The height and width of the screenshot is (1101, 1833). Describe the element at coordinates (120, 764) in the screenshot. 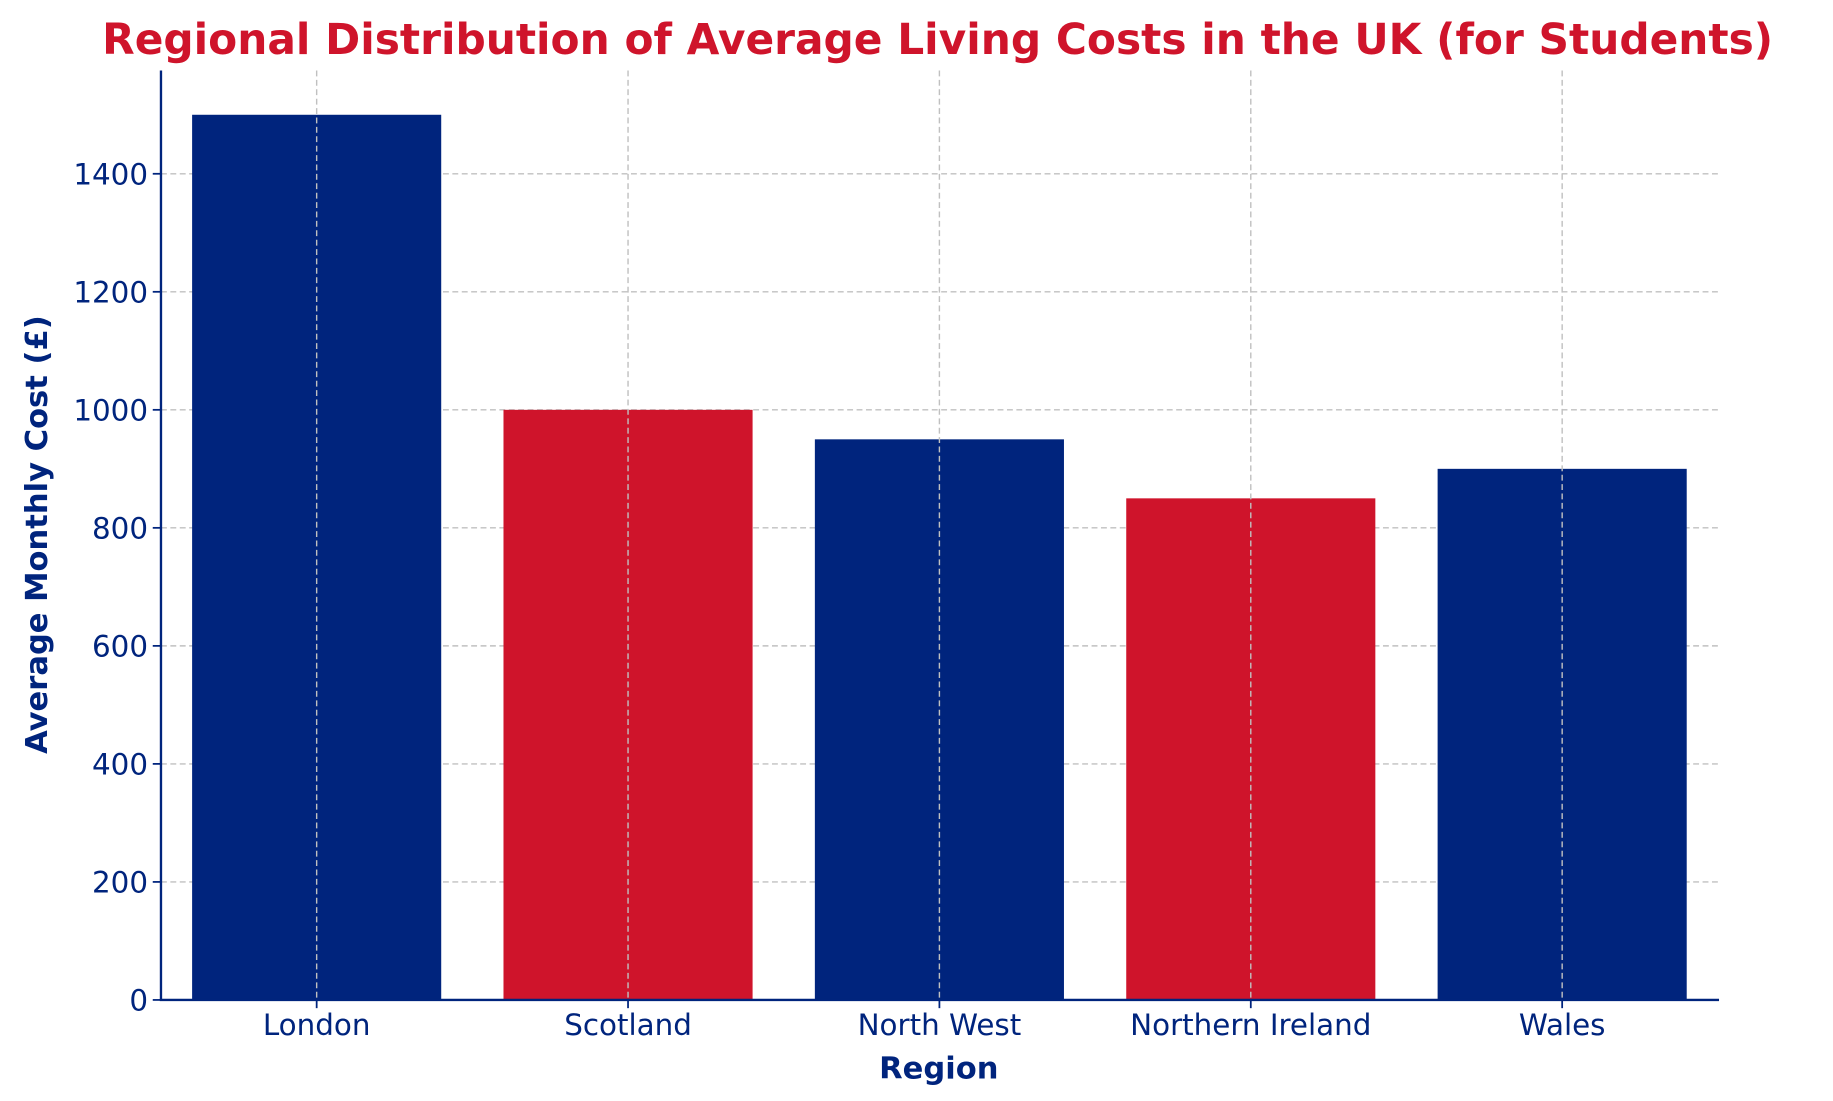

I see `y-tick-label: 400` at that location.